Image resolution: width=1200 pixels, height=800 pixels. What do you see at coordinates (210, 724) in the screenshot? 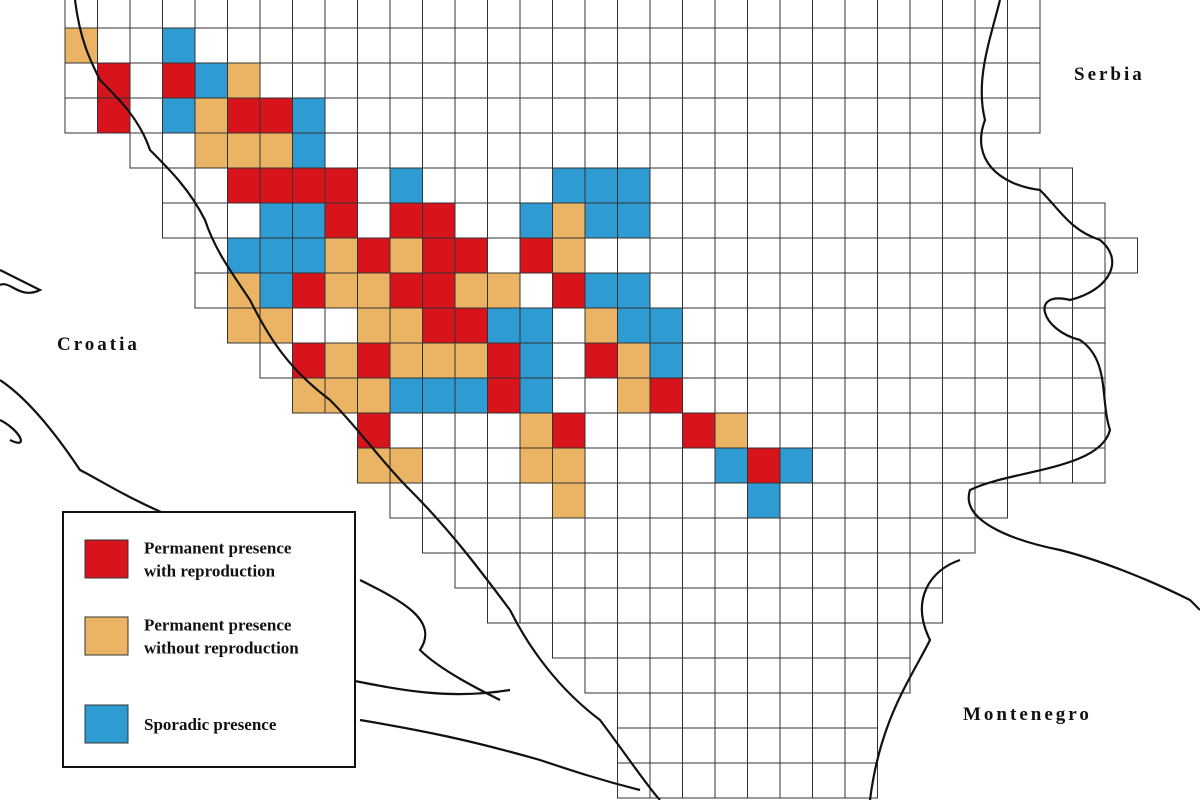
I see `legend-label: Sporadic presence` at bounding box center [210, 724].